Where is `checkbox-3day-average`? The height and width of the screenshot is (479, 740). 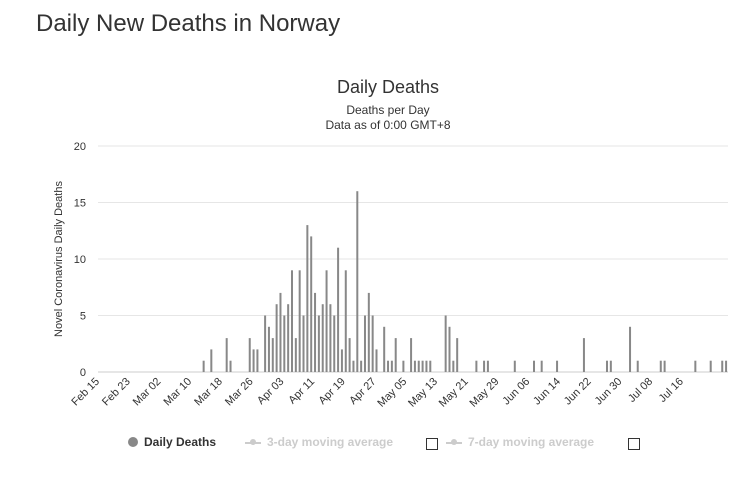 checkbox-3day-average is located at coordinates (432, 444).